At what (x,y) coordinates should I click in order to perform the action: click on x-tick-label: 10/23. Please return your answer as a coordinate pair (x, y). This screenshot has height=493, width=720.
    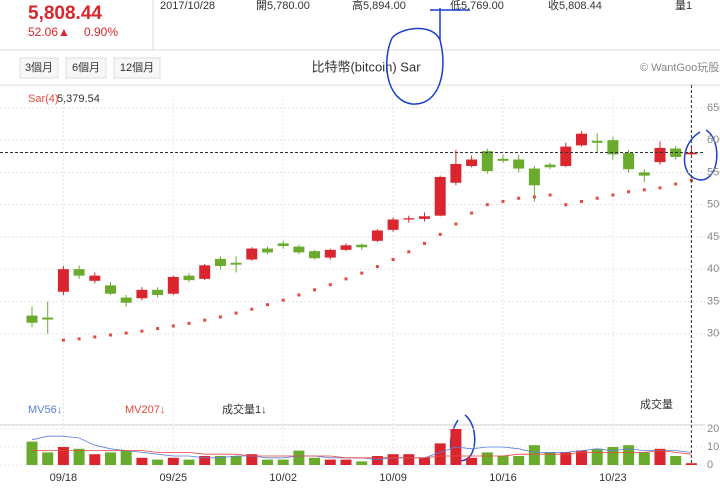
    Looking at the image, I should click on (613, 478).